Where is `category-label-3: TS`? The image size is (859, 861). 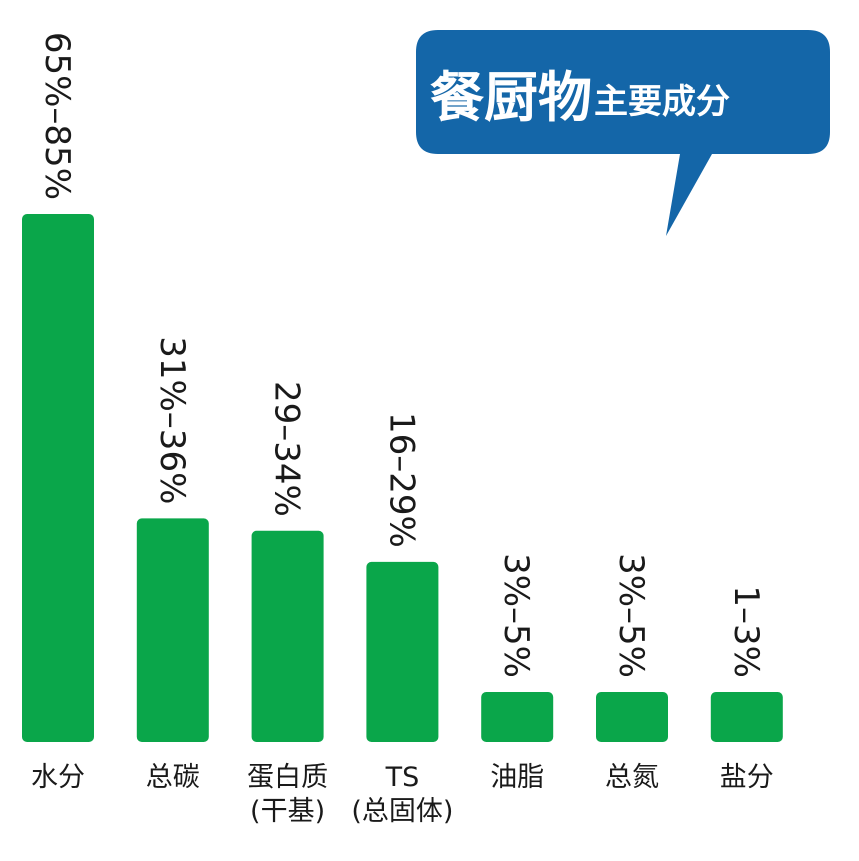
category-label-3: TS is located at coordinates (402, 777).